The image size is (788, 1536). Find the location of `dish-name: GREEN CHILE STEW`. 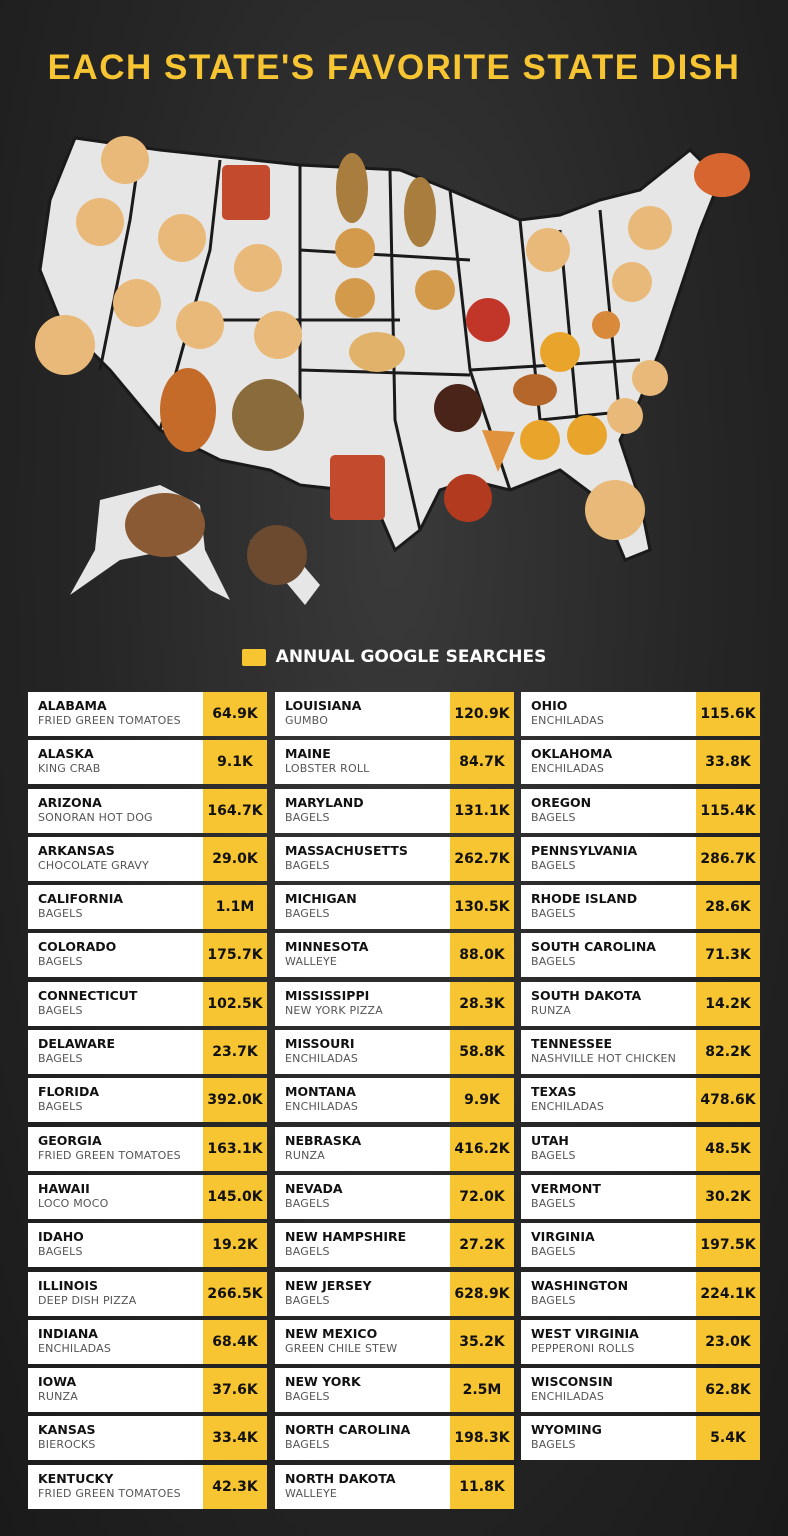

dish-name: GREEN CHILE STEW is located at coordinates (341, 1348).